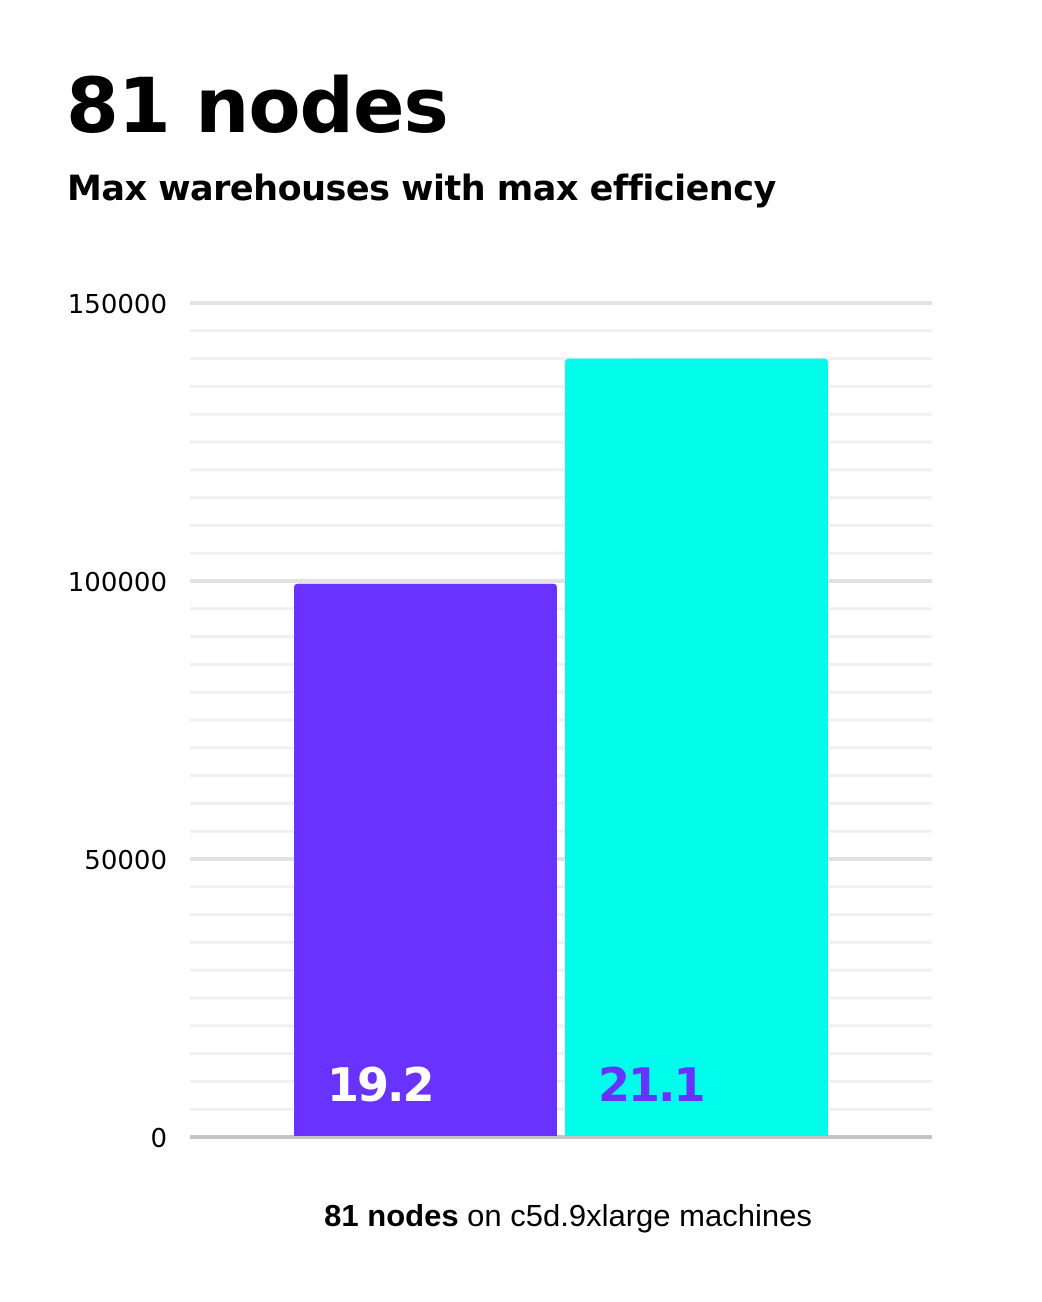  I want to click on x-axis-caption: 81 nodes on c5d.9xlarge machines, so click(521, 1216).